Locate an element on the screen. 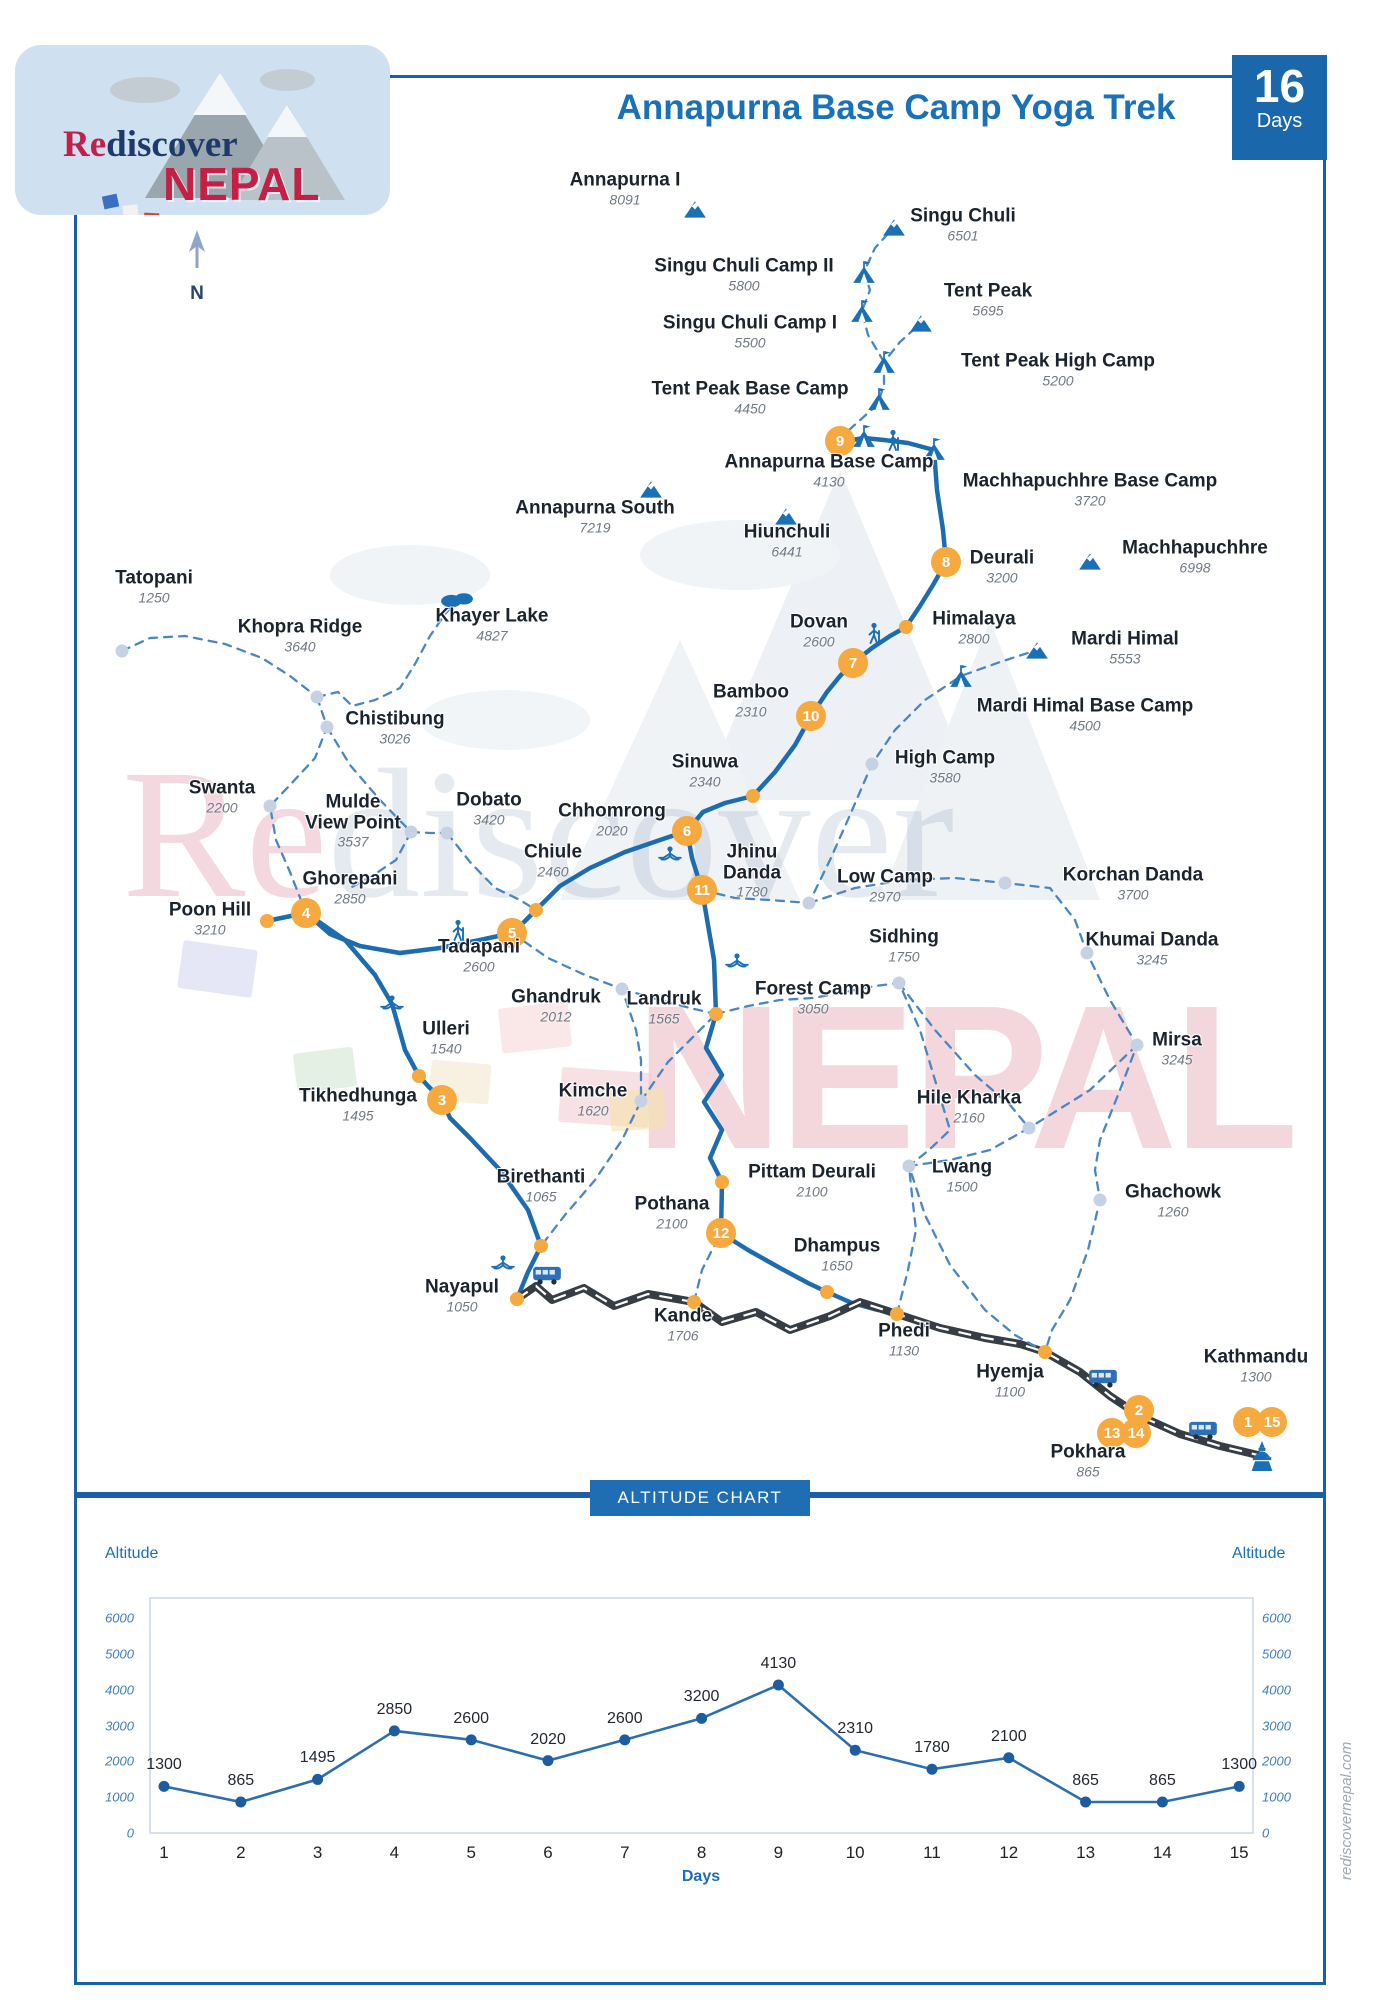 The width and height of the screenshot is (1400, 2000). chart-value-label: 1495 is located at coordinates (317, 1758).